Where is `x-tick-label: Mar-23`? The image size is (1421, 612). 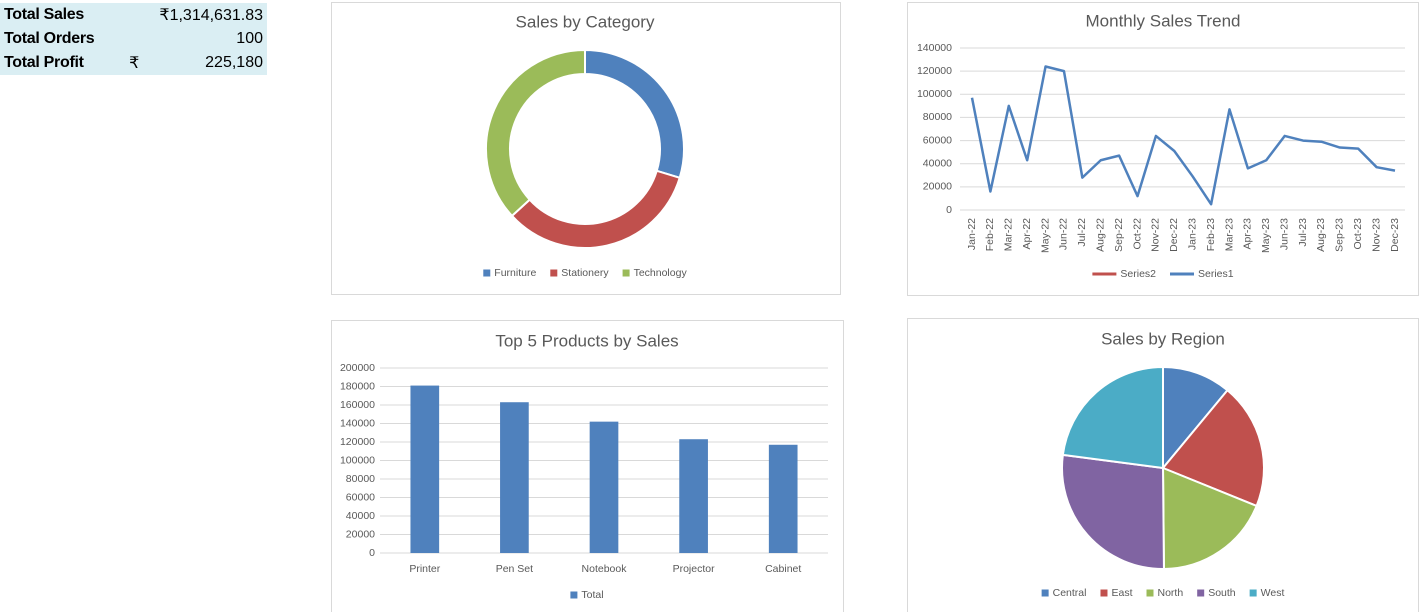 x-tick-label: Mar-23 is located at coordinates (1229, 234).